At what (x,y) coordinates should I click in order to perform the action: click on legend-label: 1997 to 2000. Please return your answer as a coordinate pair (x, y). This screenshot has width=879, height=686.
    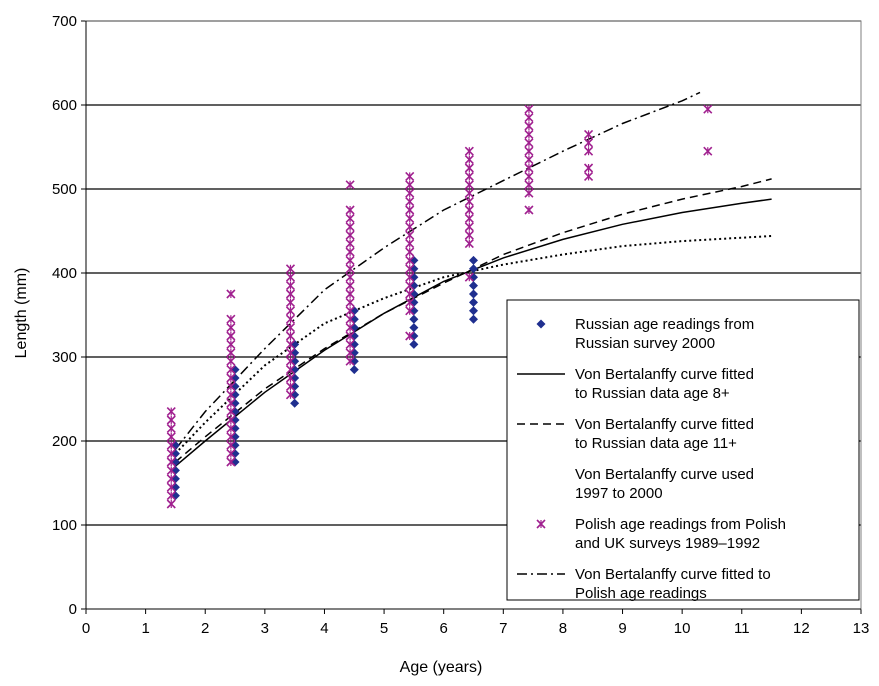
    Looking at the image, I should click on (619, 493).